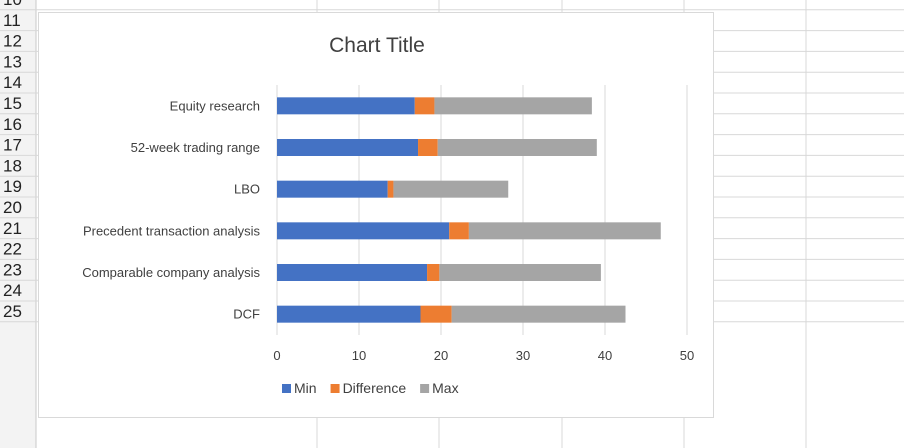 This screenshot has height=448, width=904. What do you see at coordinates (687, 355) in the screenshot?
I see `x-tick-label: 50` at bounding box center [687, 355].